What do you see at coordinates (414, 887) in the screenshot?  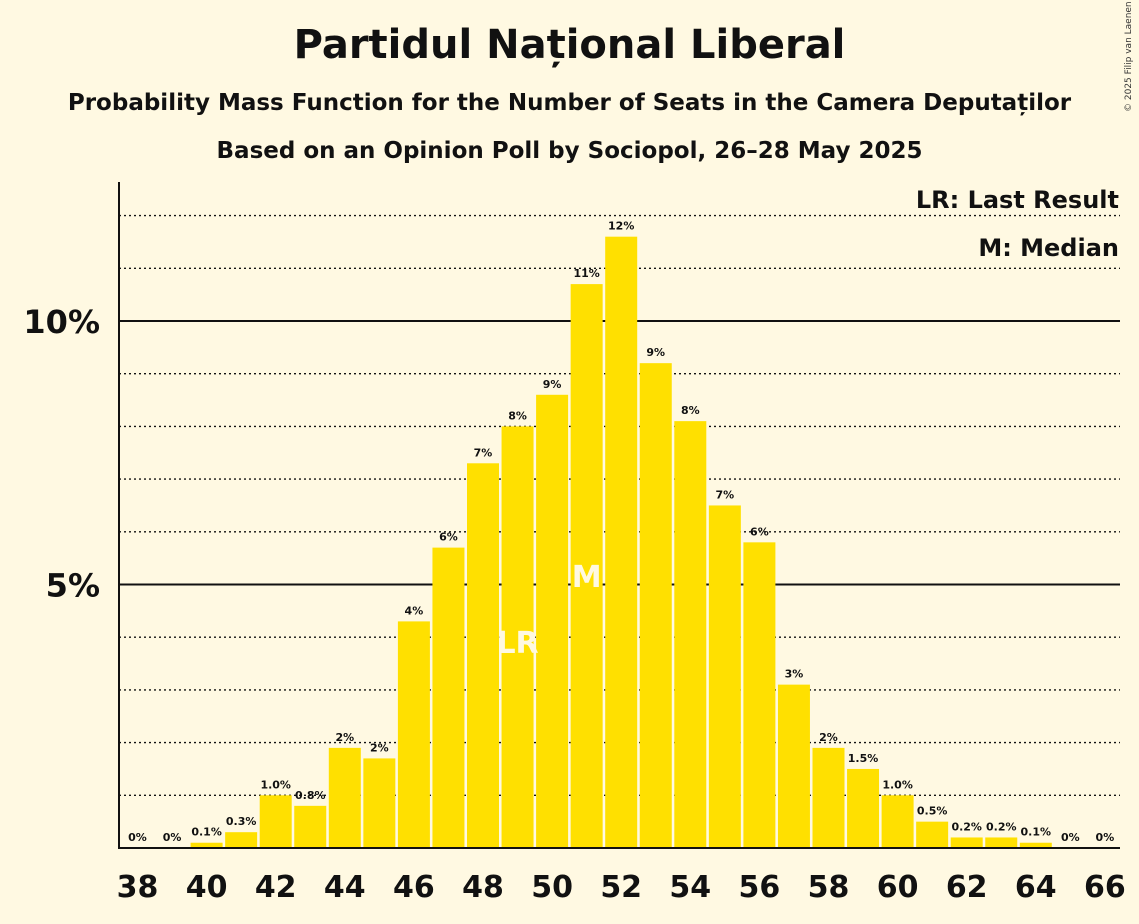 I see `x-tick-label: 46` at bounding box center [414, 887].